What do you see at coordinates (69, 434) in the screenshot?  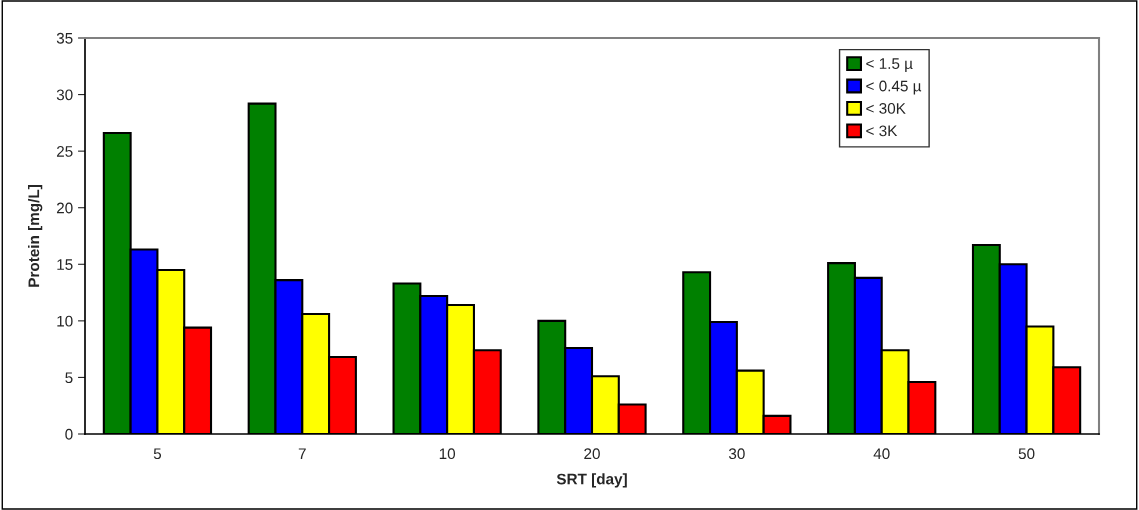 I see `y-tick-label: 0` at bounding box center [69, 434].